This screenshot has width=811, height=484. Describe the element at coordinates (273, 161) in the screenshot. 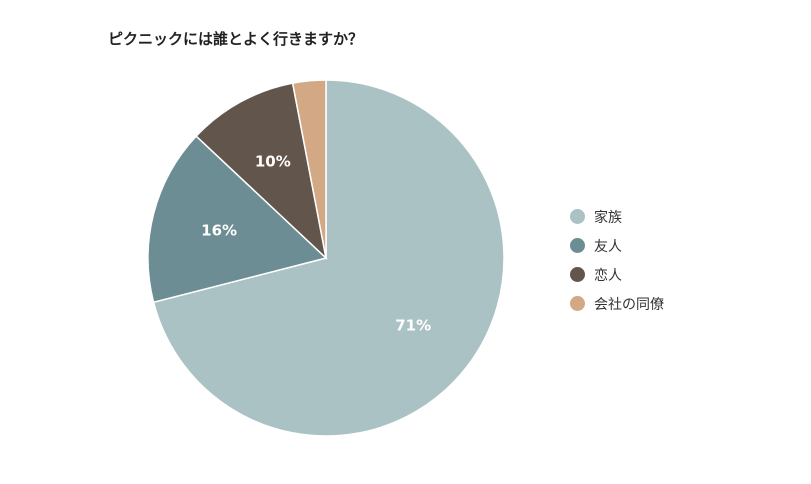

I see `slice-label-3: 10%` at that location.